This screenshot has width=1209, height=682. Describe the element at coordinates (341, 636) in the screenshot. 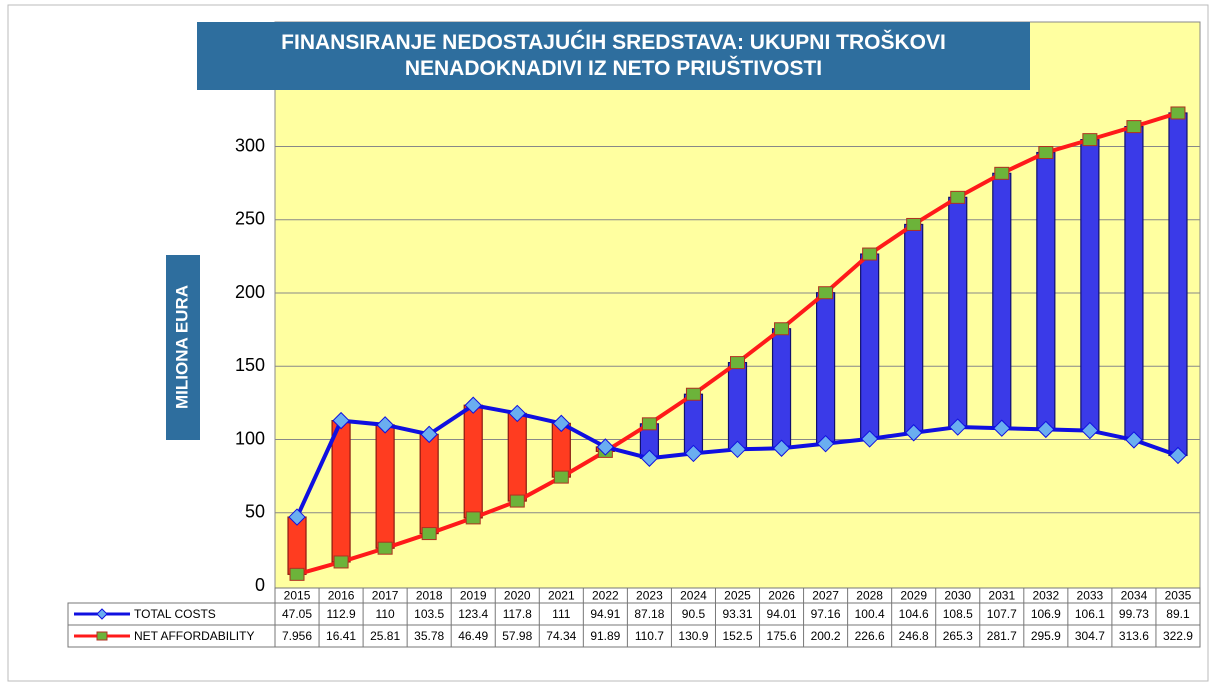

I see `table-value: 16.41` at that location.